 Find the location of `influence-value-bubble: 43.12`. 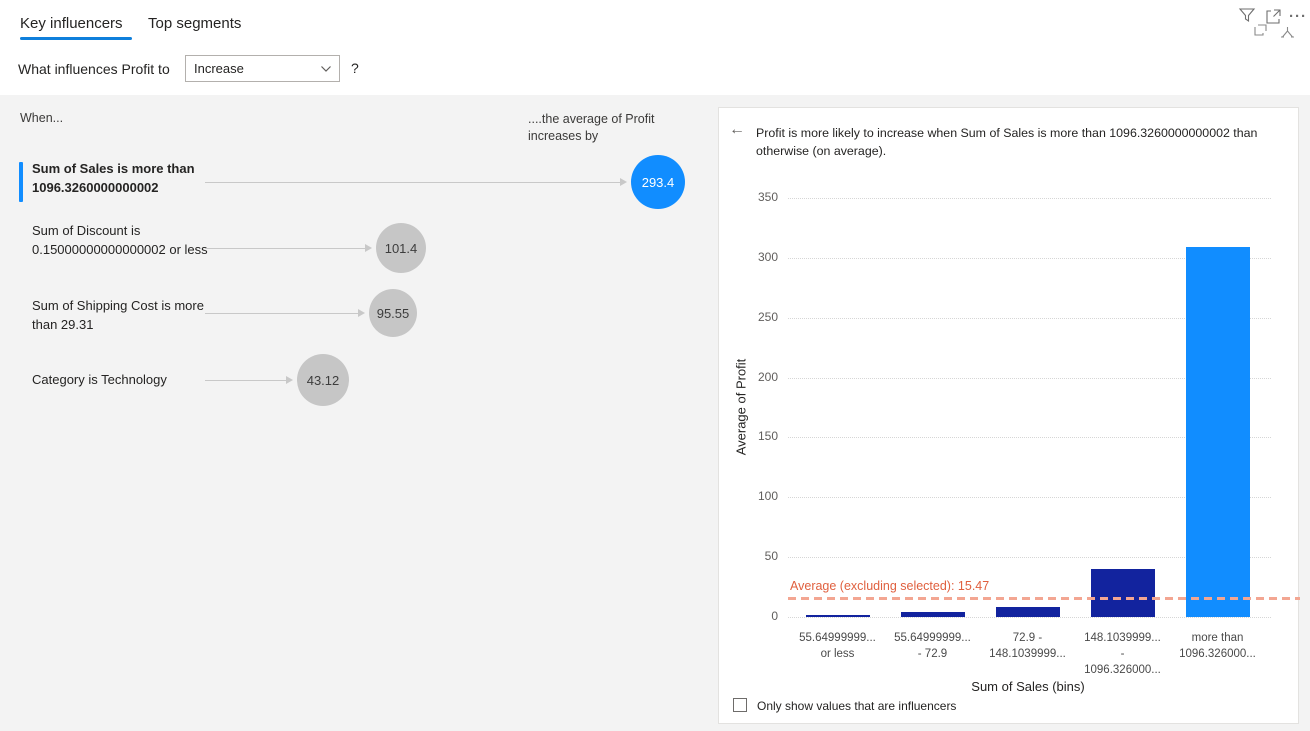

influence-value-bubble: 43.12 is located at coordinates (323, 380).